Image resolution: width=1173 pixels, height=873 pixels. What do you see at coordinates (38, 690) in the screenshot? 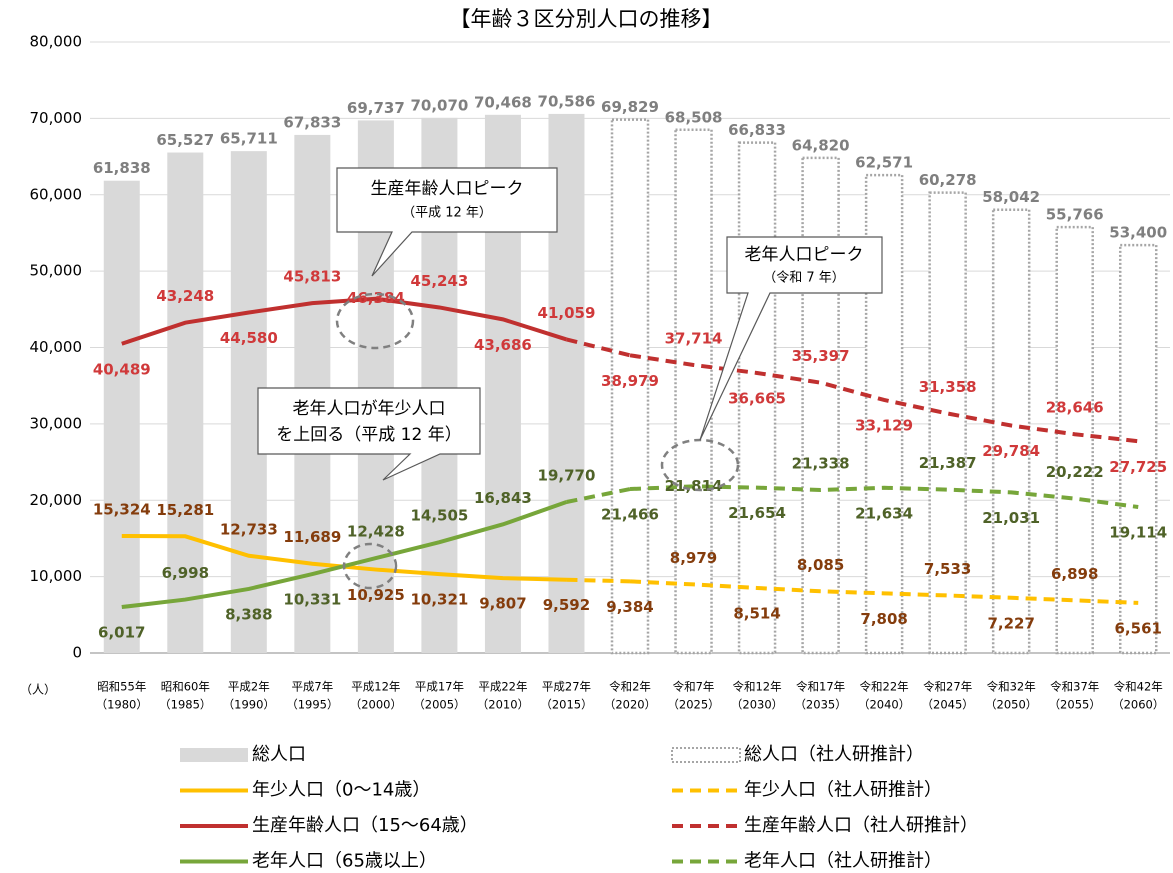
I see `y-unit: （人）` at bounding box center [38, 690].